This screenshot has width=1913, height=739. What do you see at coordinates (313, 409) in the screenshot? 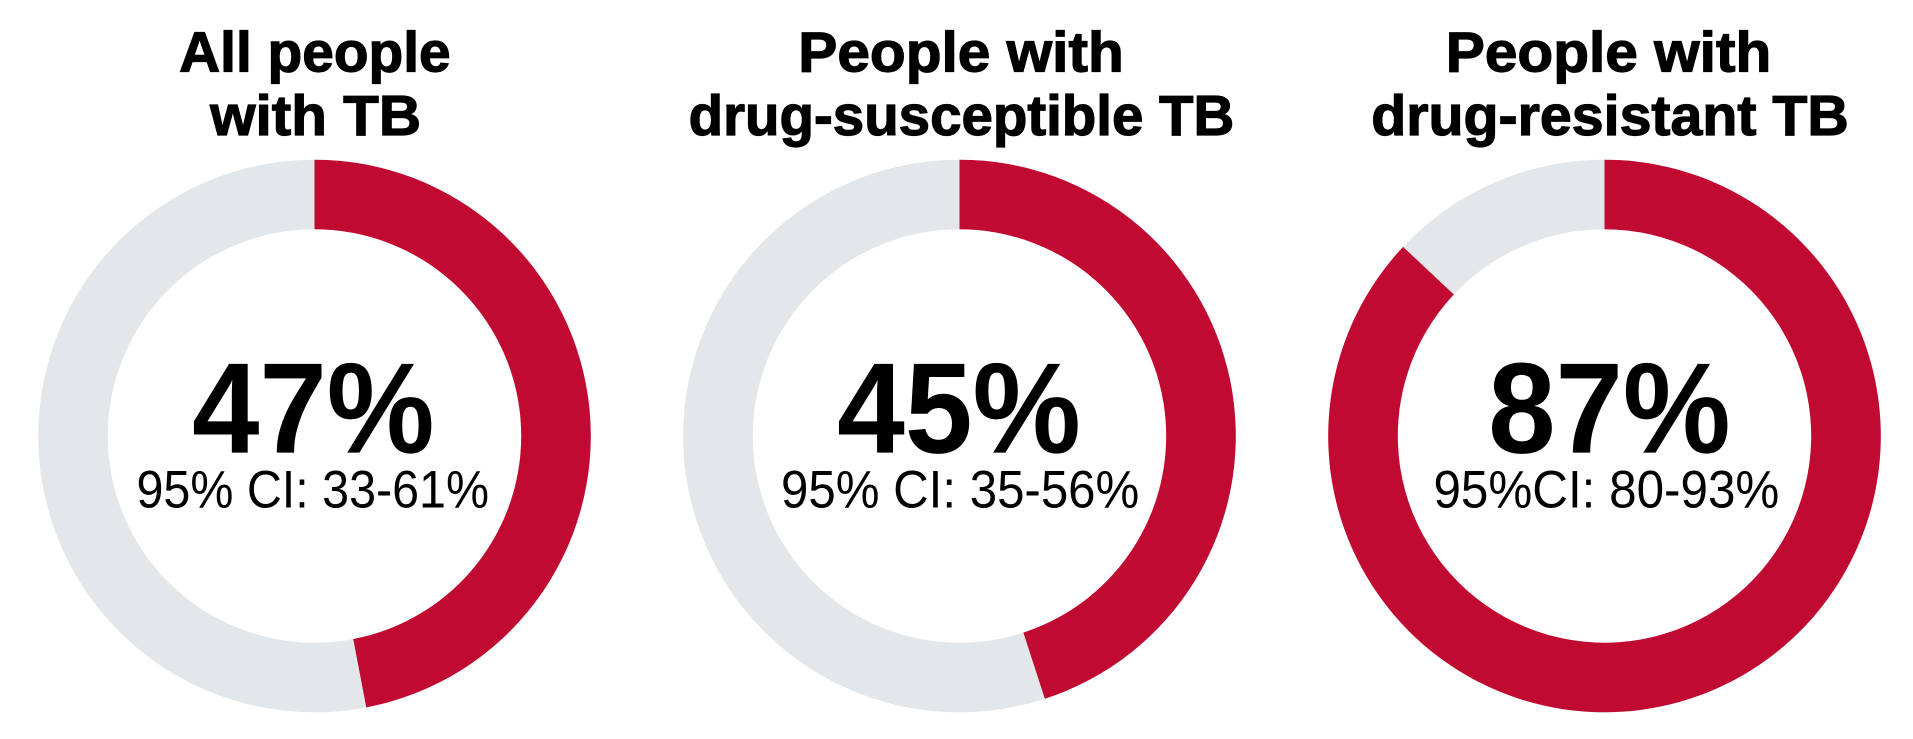
I see `svg-text: 47%` at bounding box center [313, 409].